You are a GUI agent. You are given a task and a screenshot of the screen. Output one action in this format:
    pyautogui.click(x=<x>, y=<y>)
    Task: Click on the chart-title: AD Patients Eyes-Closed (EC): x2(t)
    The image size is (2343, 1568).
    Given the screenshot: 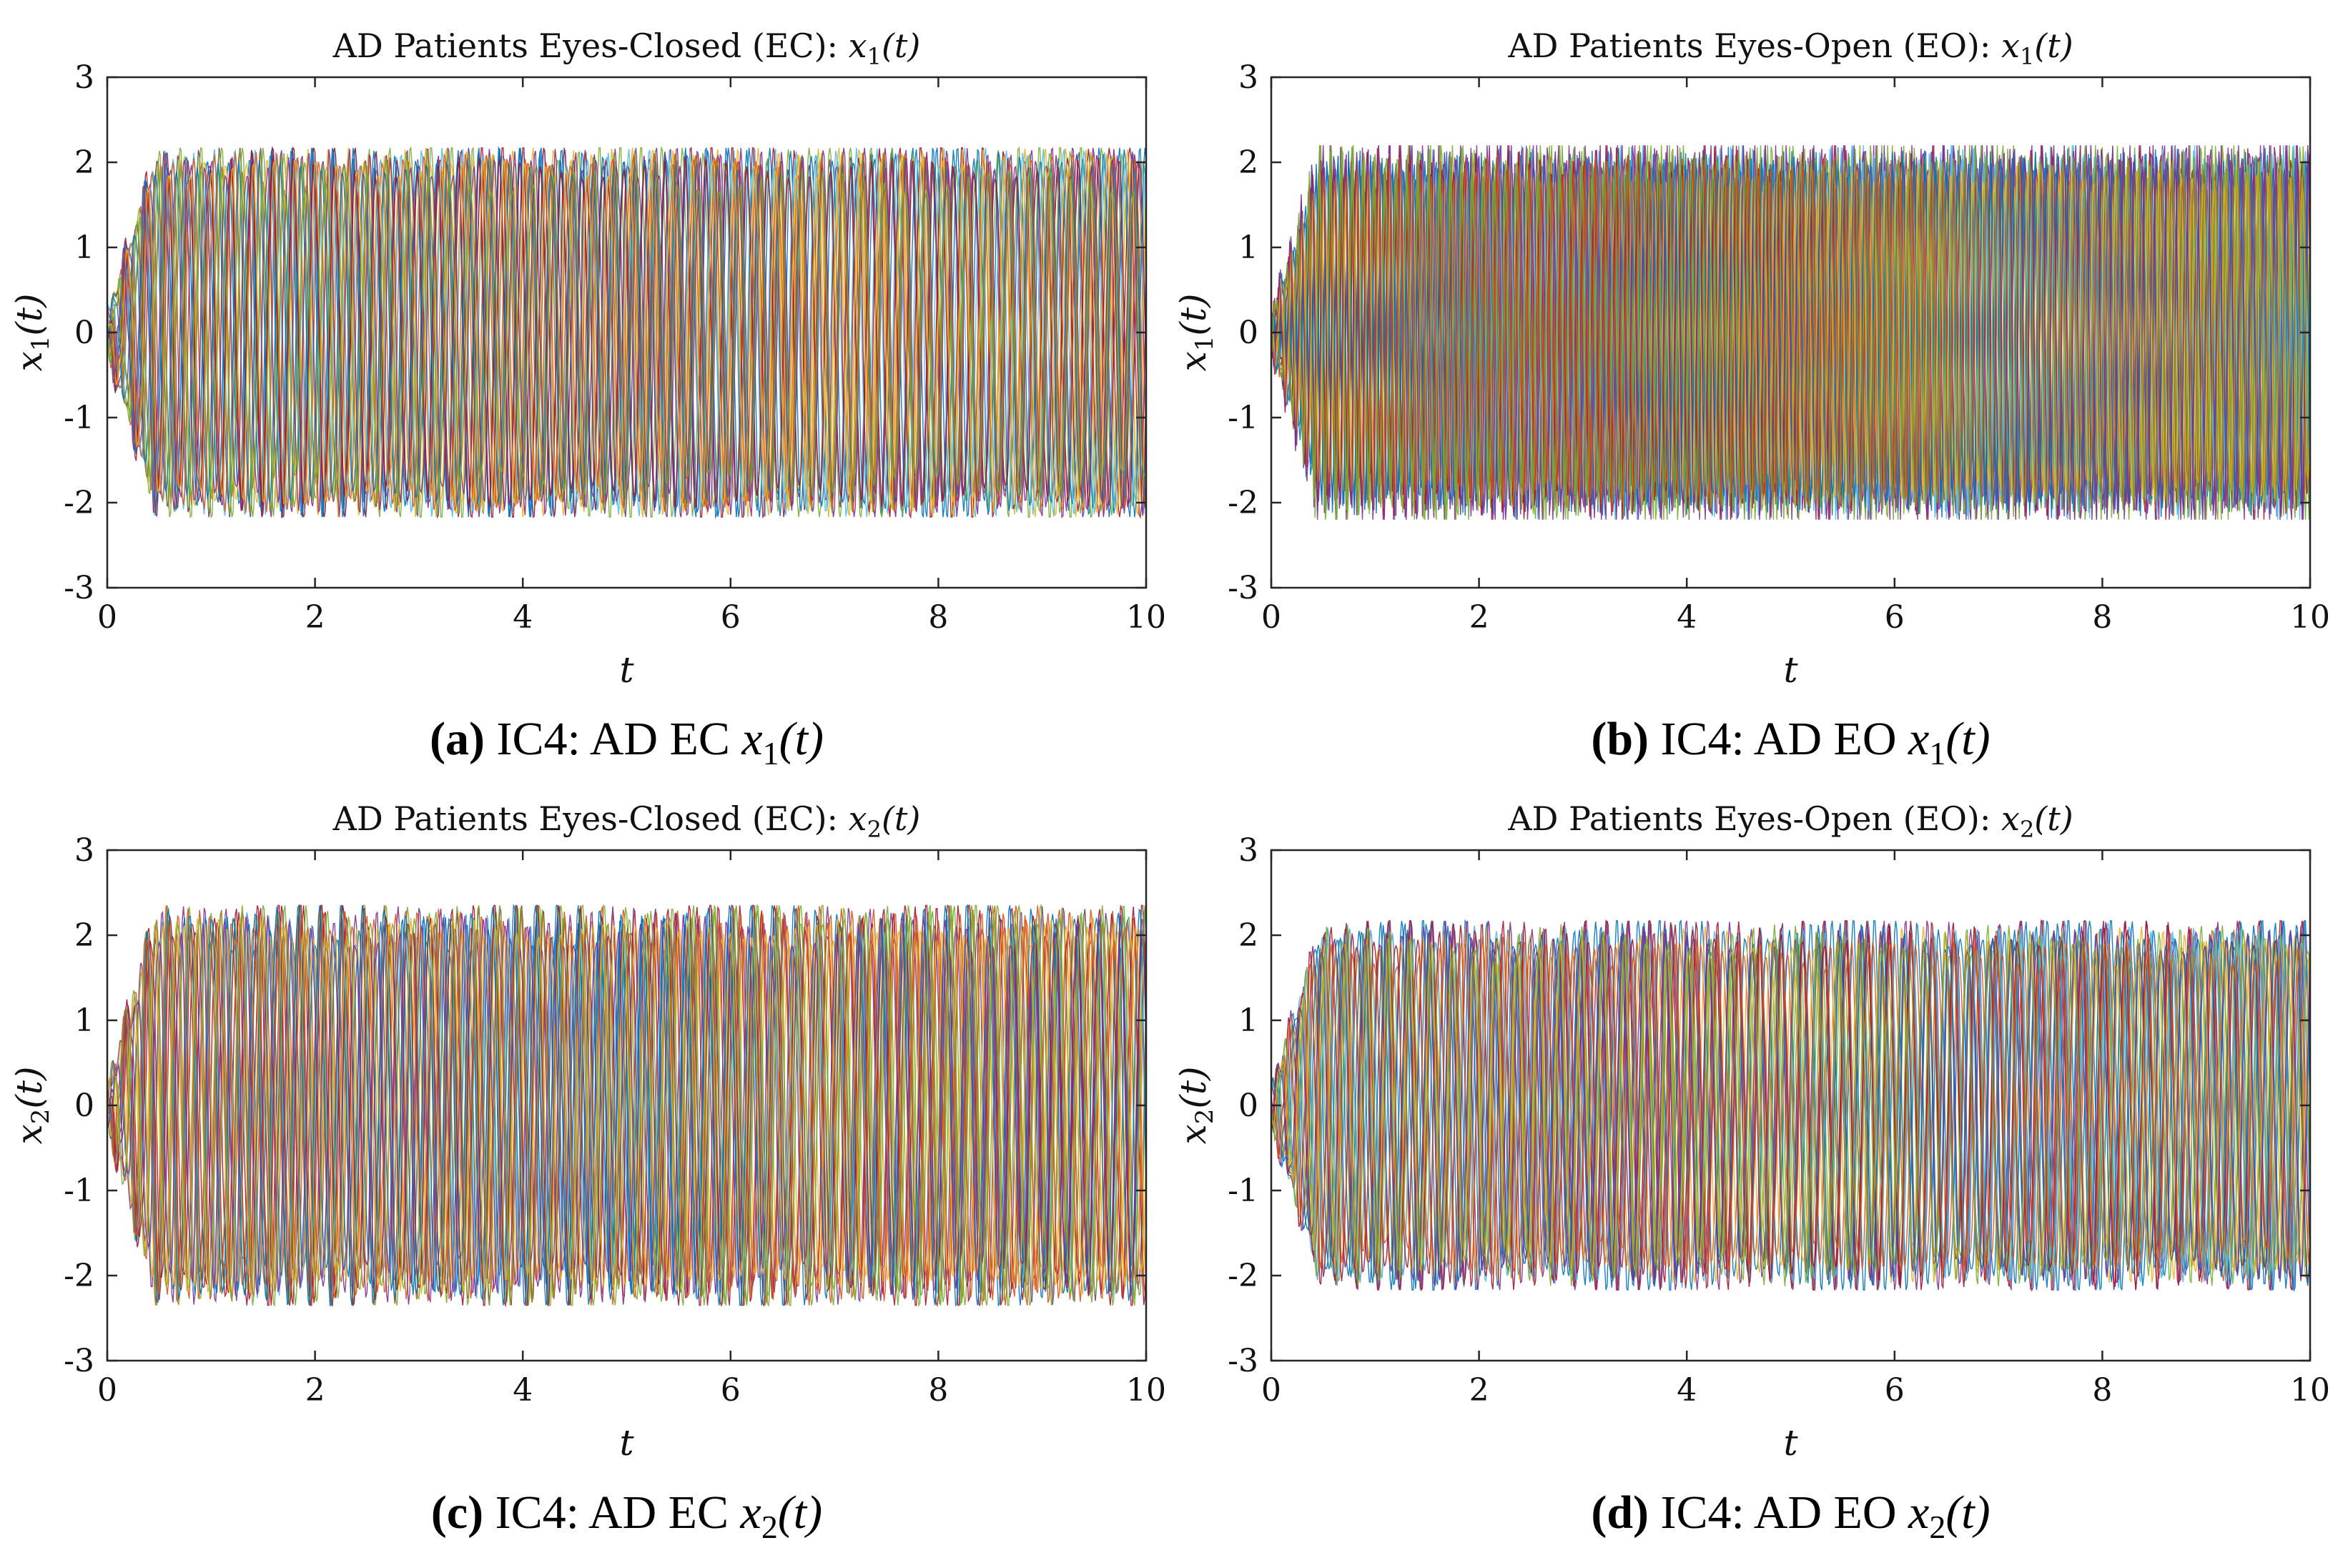 What is the action you would take?
    pyautogui.click(x=626, y=821)
    